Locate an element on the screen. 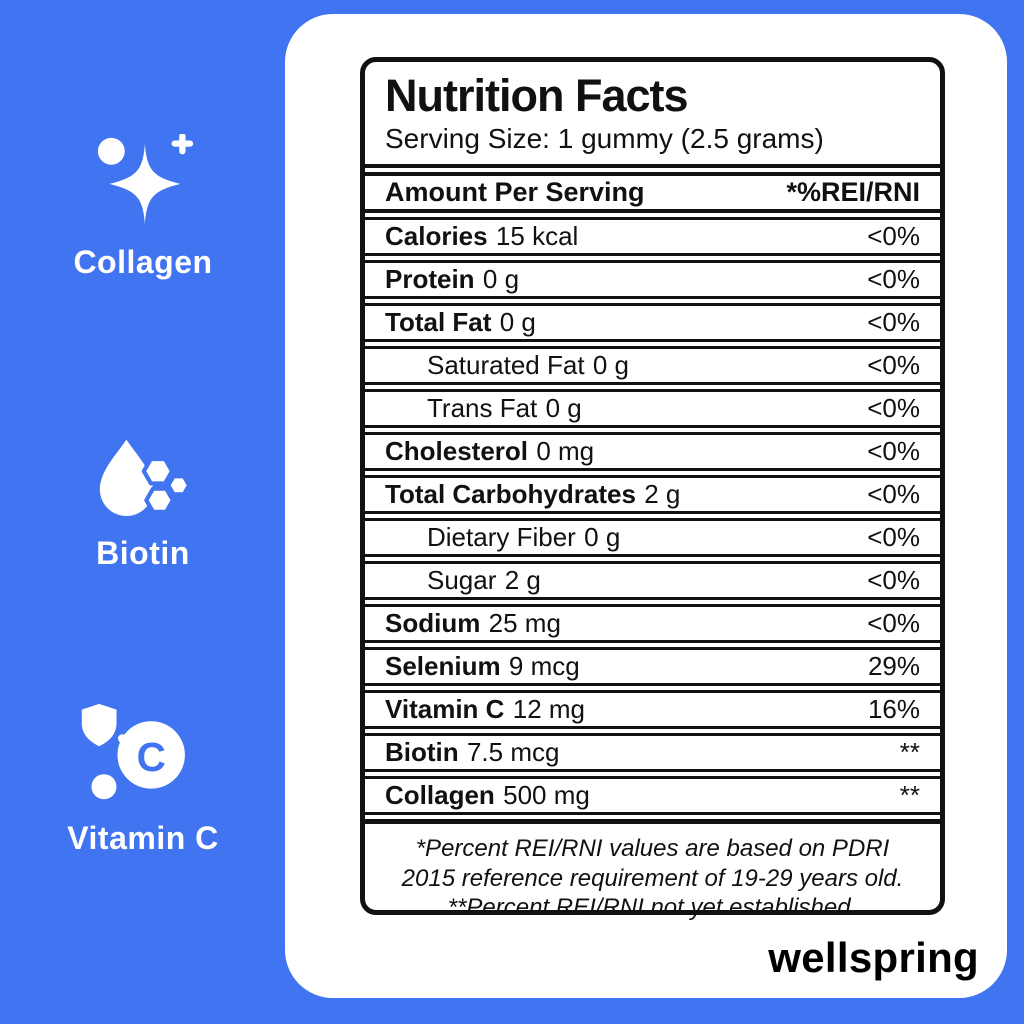 The height and width of the screenshot is (1024, 1024). nutrition-row-total-carbohydrates: Total Carbohydrates 2 g <0% is located at coordinates (652, 495).